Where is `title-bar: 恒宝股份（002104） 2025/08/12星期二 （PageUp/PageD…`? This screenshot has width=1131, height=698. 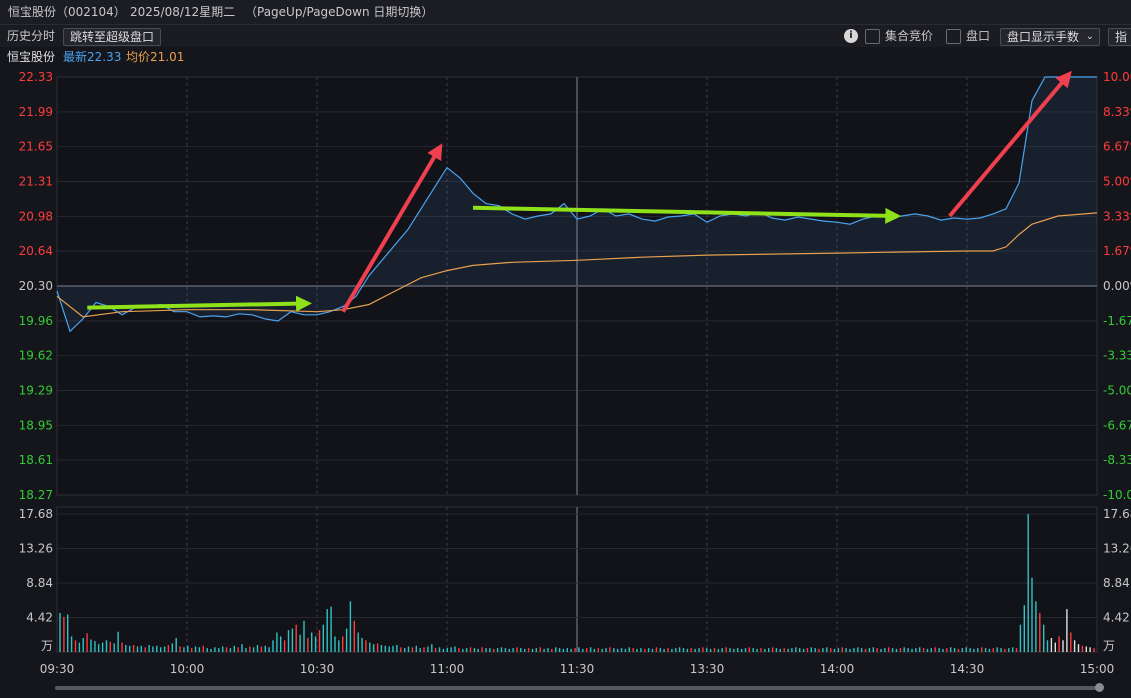
title-bar: 恒宝股份（002104） 2025/08/12星期二 （PageUp/PageD… is located at coordinates (565, 12).